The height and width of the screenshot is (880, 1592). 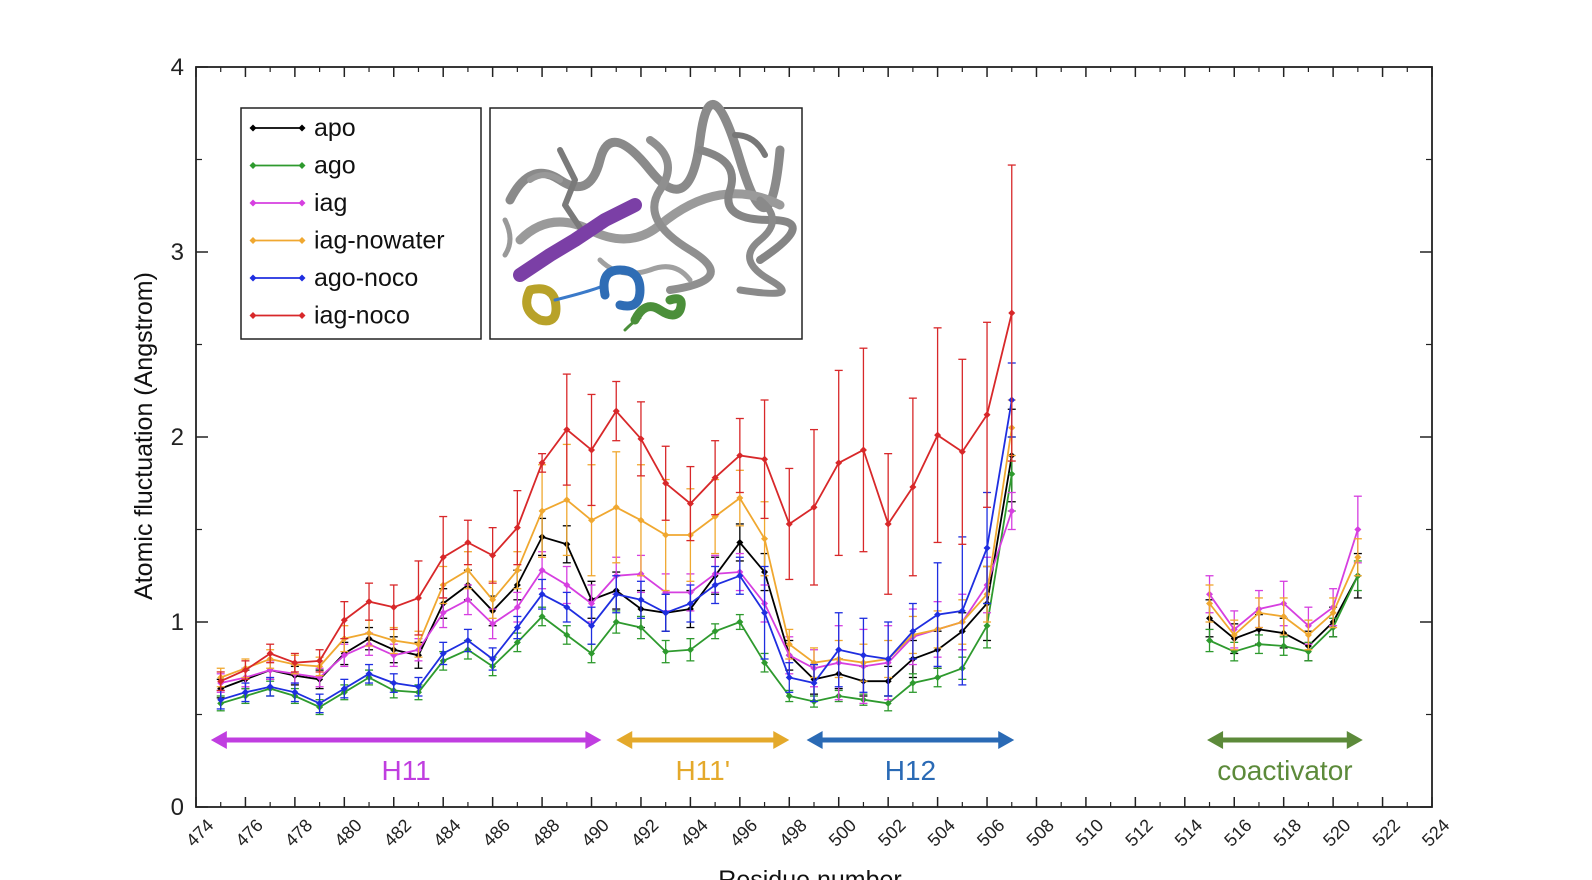 I want to click on region-h11-prime: H11', so click(x=703, y=758).